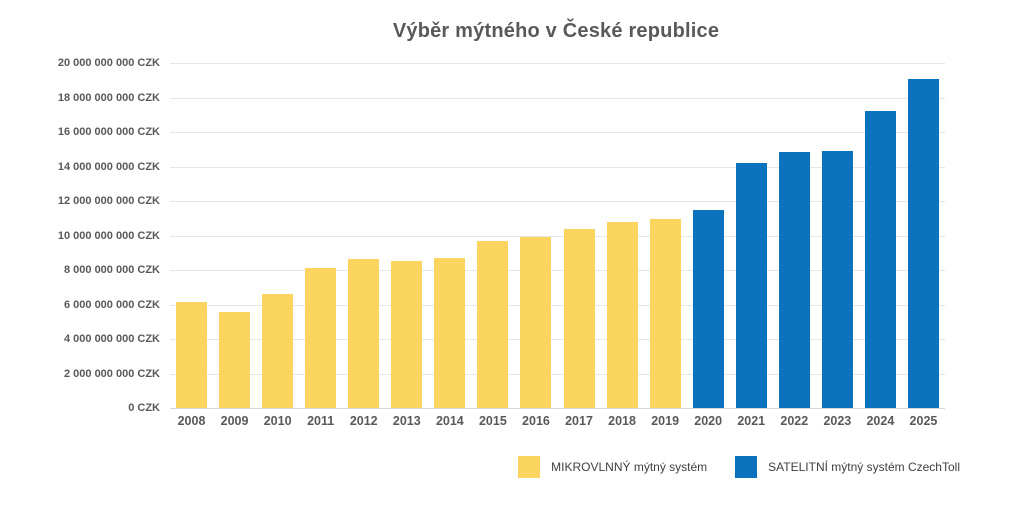 The width and height of the screenshot is (1024, 526). I want to click on legend-label: SATELITNÍ mýtný systém CzechToll, so click(864, 467).